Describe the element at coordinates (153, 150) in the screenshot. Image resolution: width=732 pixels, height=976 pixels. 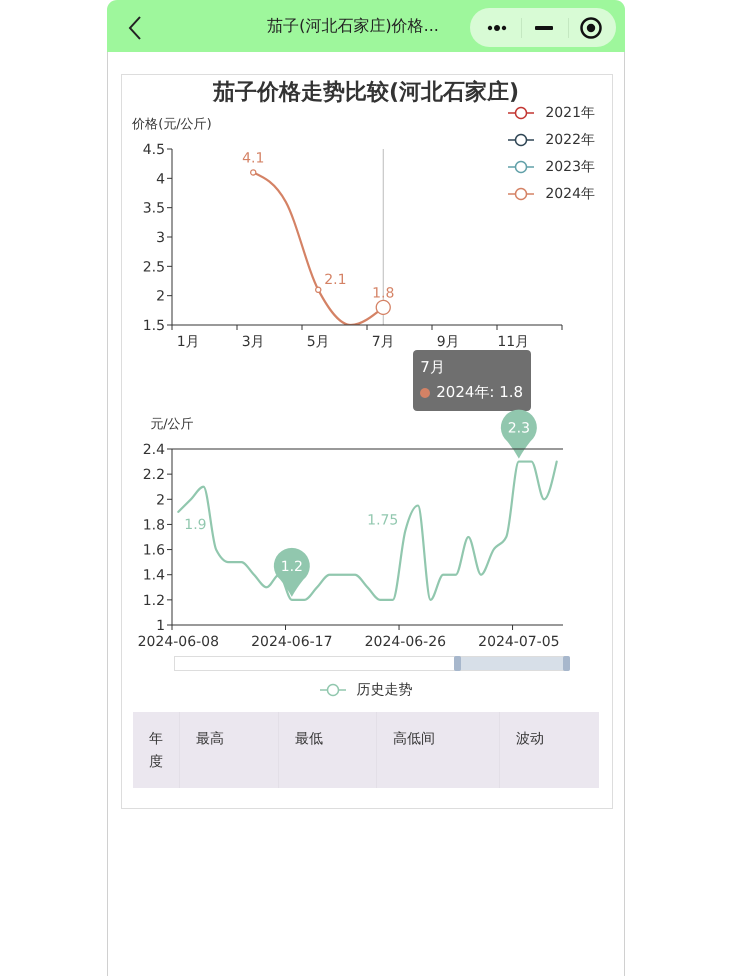
I see `y-tick-label: 4.5` at that location.